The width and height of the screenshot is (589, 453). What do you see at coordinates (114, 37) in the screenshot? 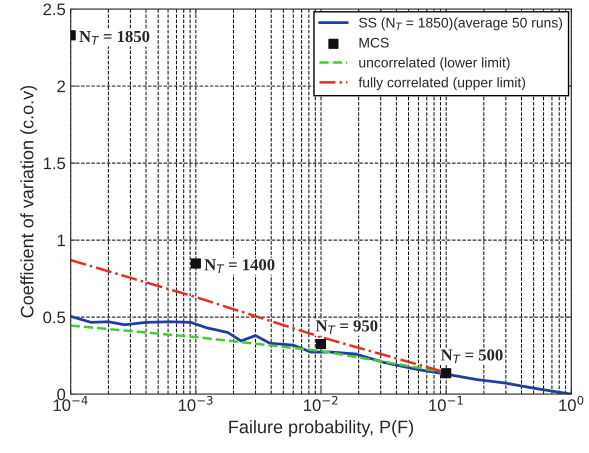
I see `annotation: N$_{T}$ = 1850` at bounding box center [114, 37].